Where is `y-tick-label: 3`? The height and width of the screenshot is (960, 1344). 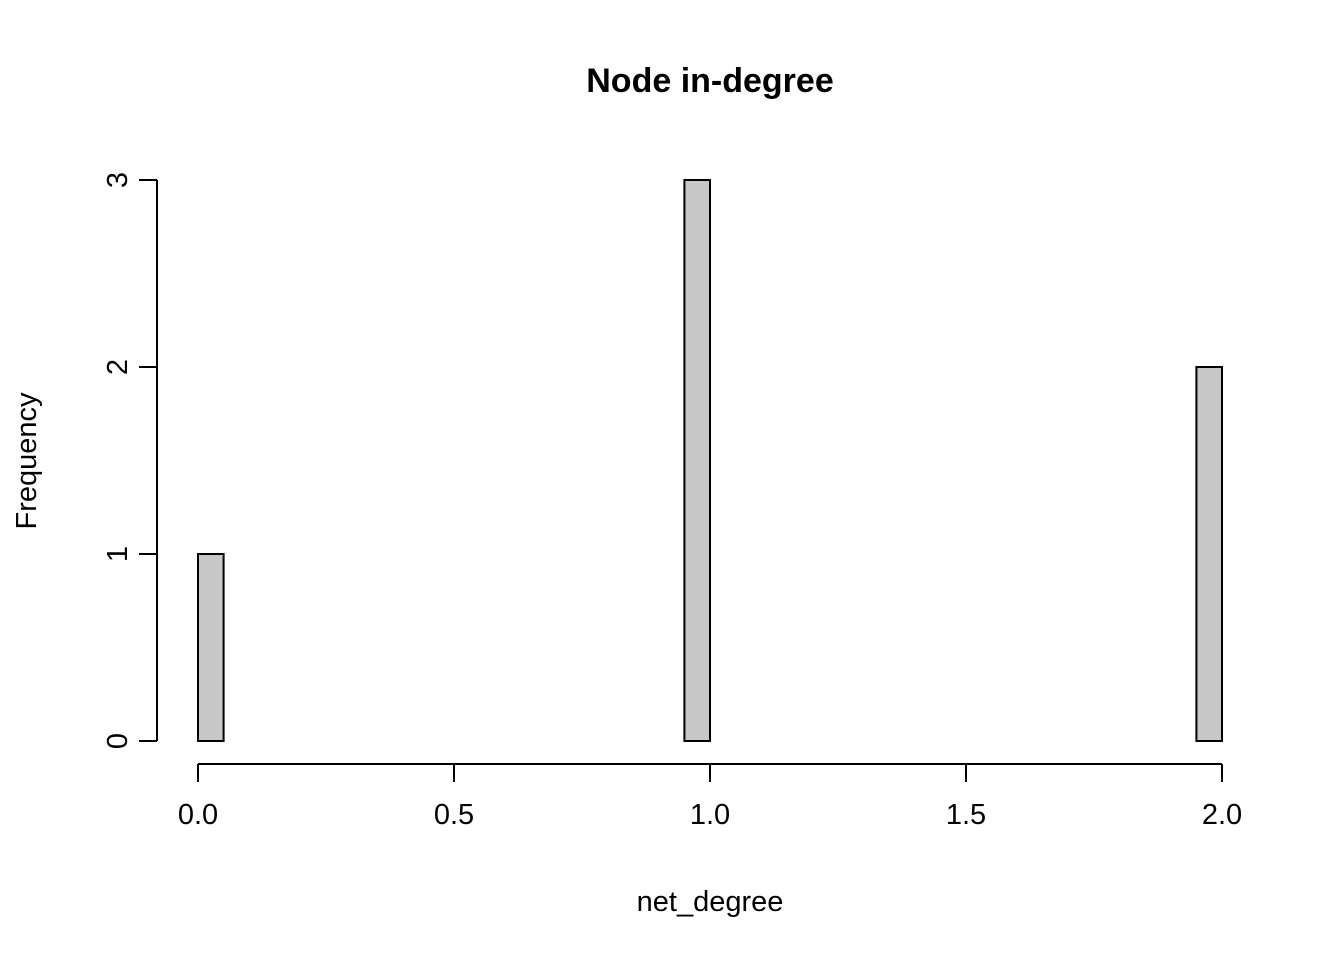 y-tick-label: 3 is located at coordinates (118, 180).